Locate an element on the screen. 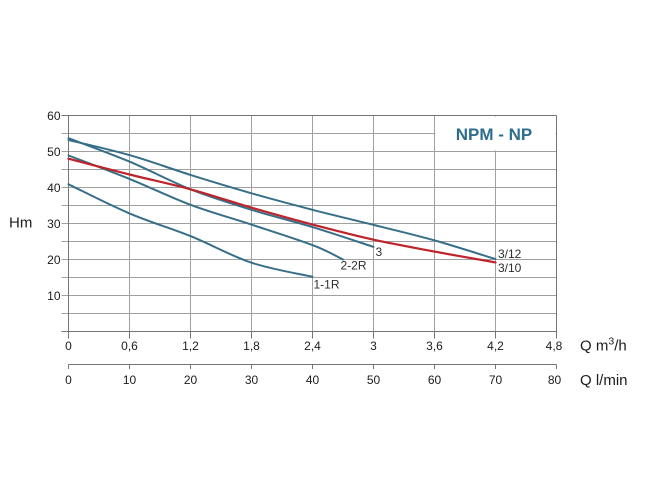  svg-text: Hm is located at coordinates (20, 223).